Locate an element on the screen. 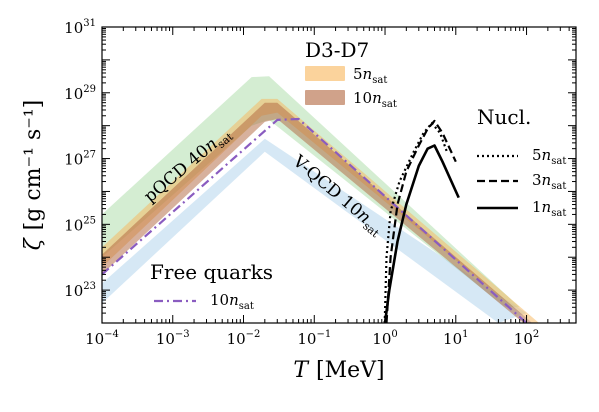  legend-nucl-title: Nucl. is located at coordinates (504, 117).